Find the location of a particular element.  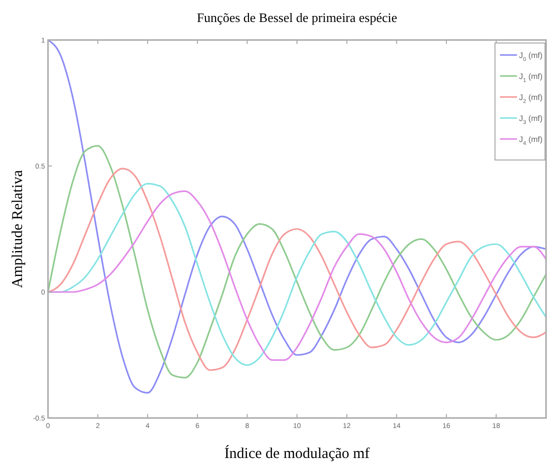

y-axis-title: Amplitude Relativa is located at coordinates (18, 229).